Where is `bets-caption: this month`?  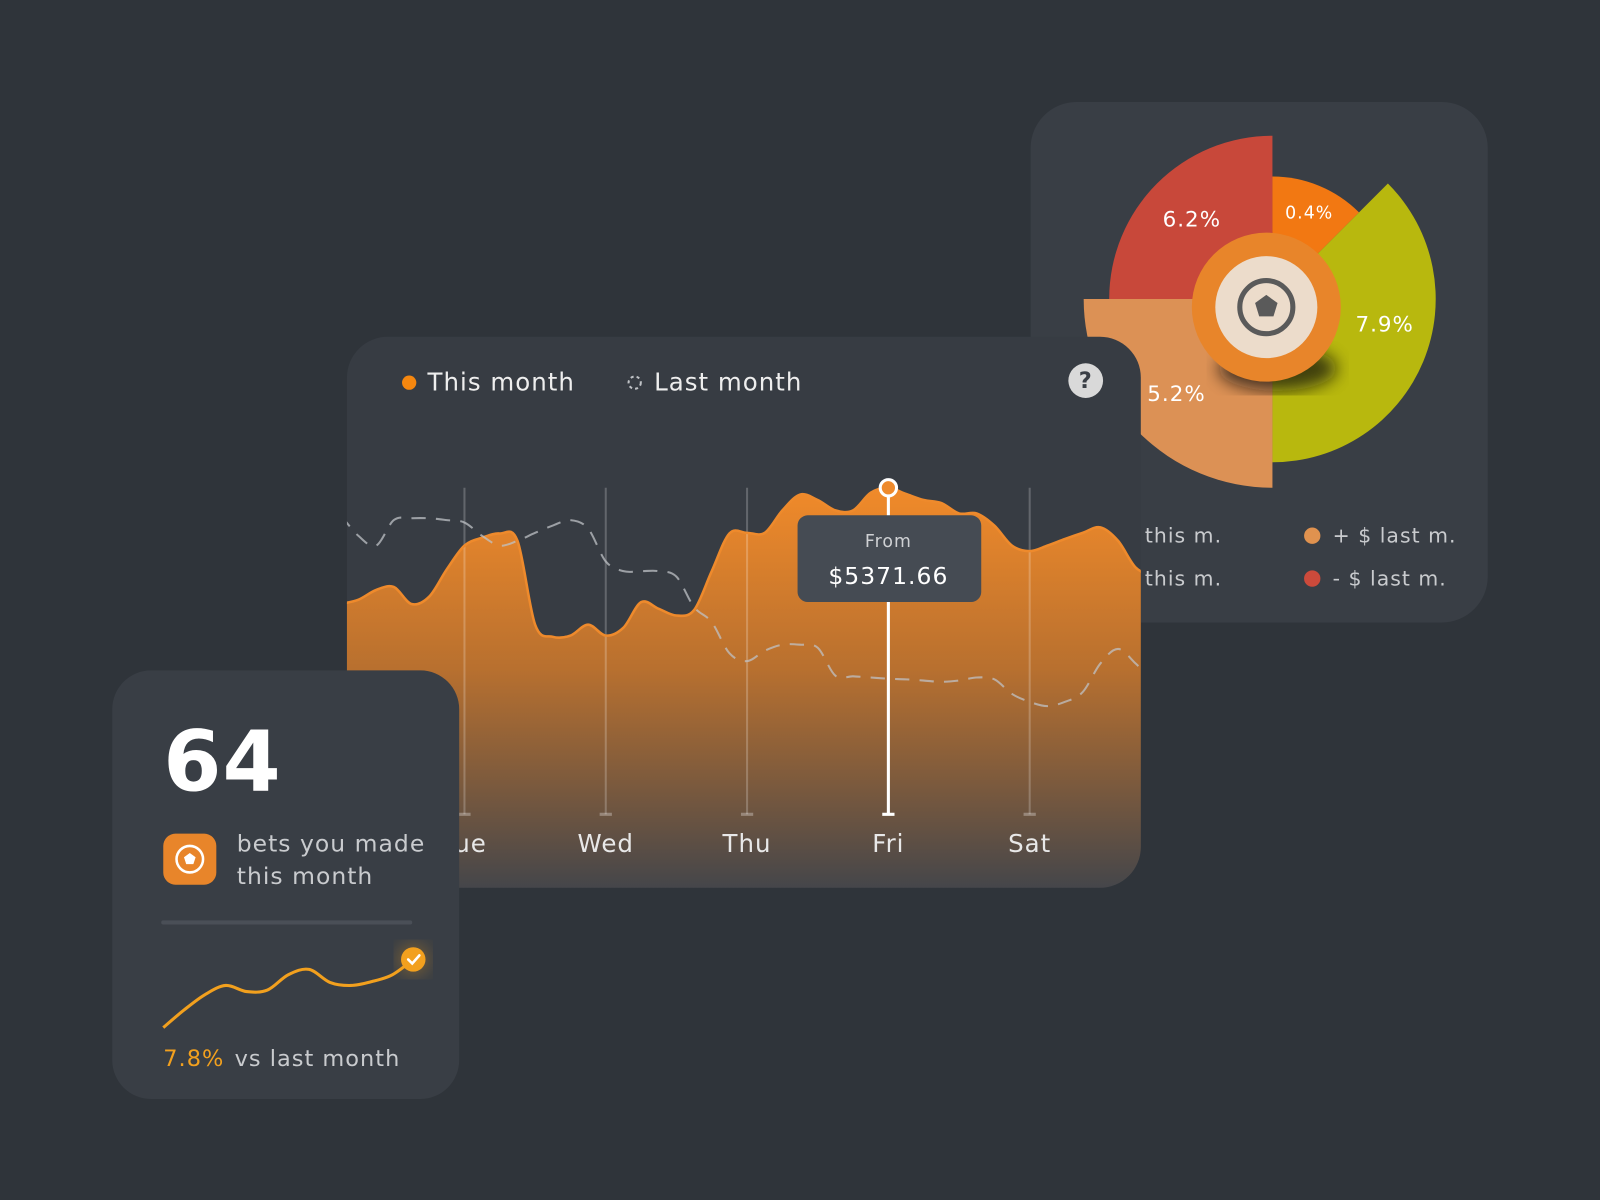 bets-caption: this month is located at coordinates (305, 876).